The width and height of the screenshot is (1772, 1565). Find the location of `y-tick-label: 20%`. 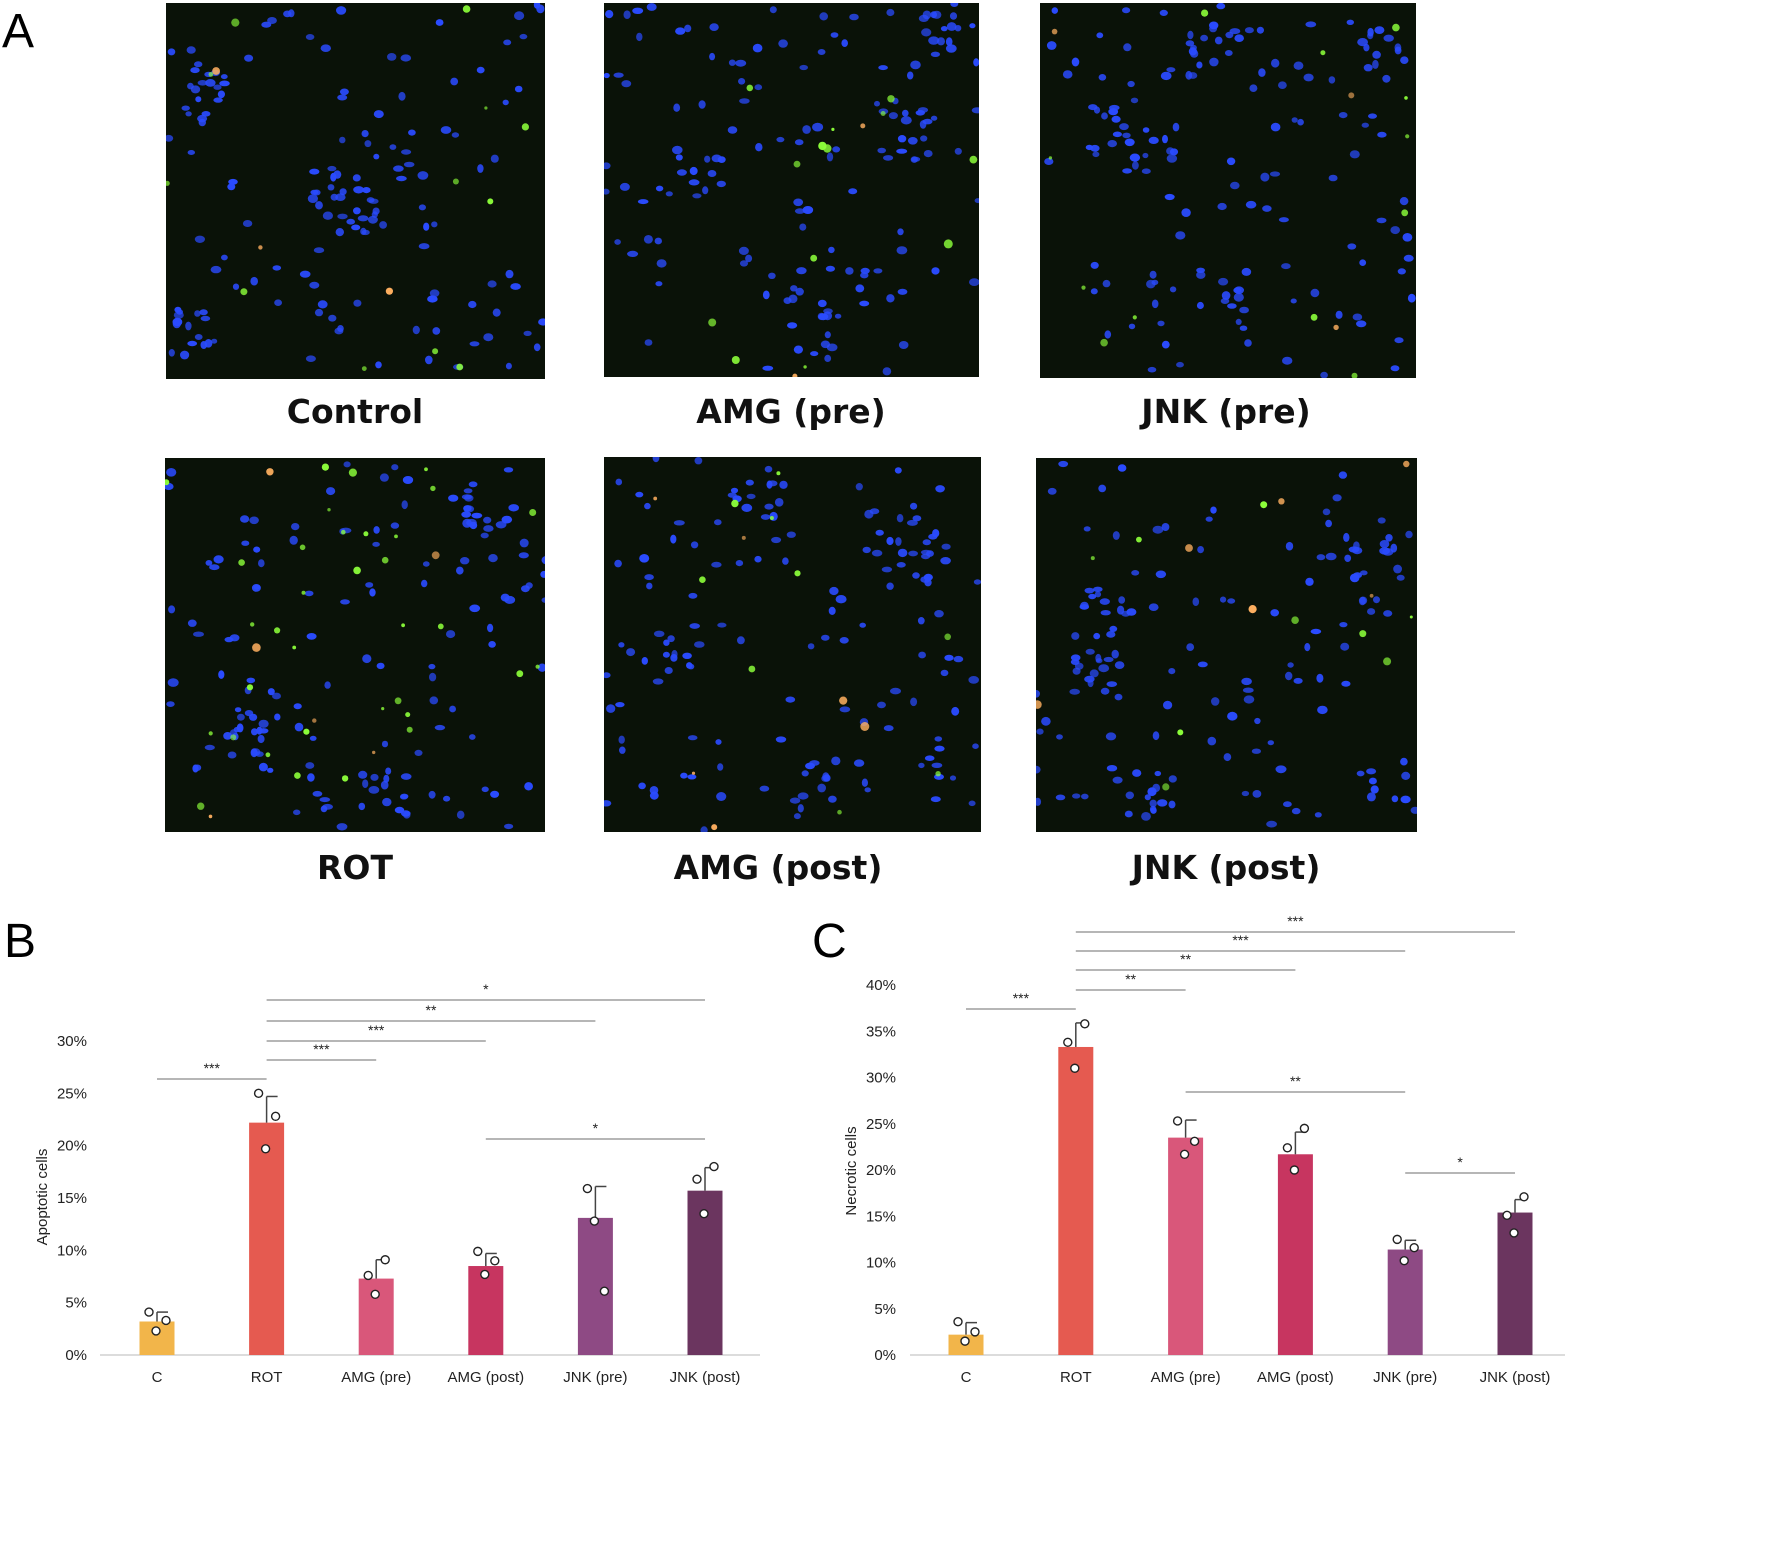

y-tick-label: 20% is located at coordinates (72, 1146).